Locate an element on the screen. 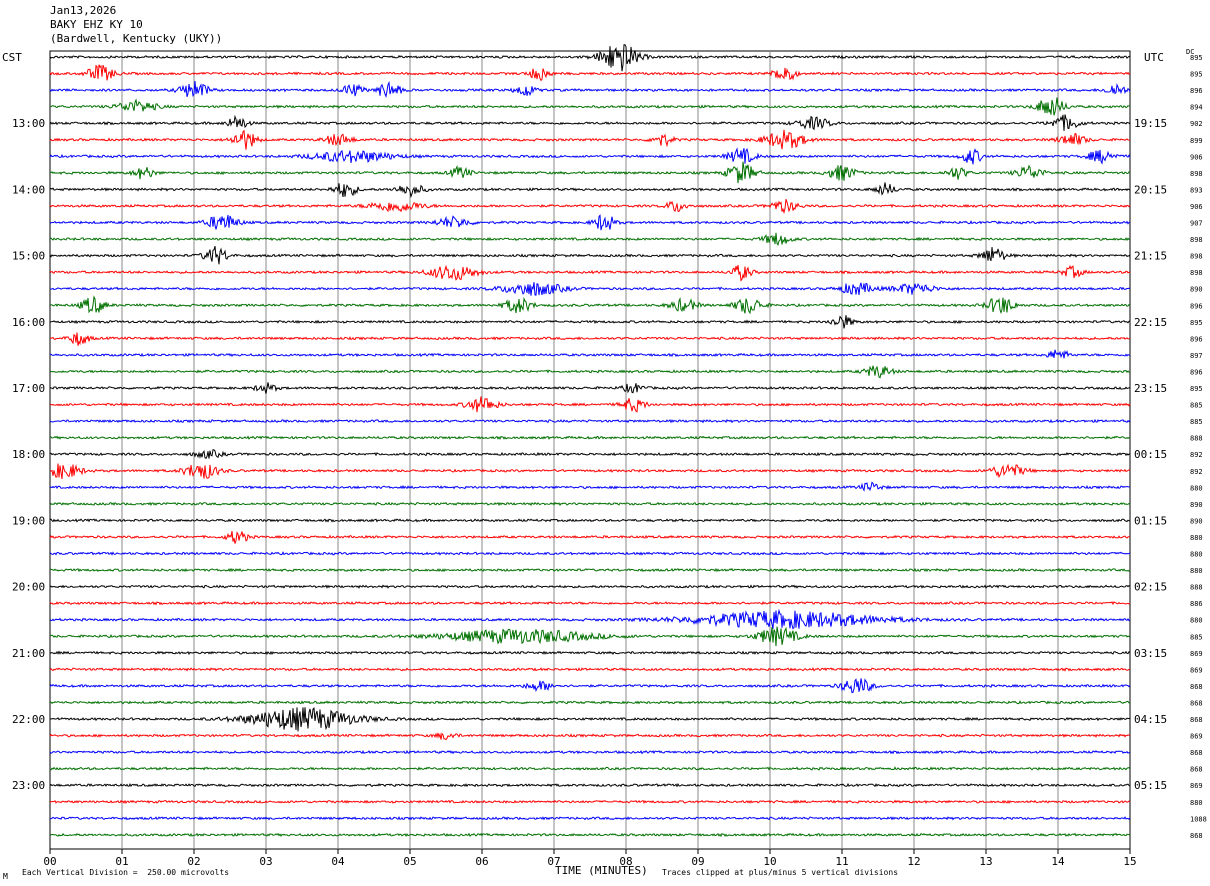 The image size is (1210, 886). left-hour-label: 15:00 is located at coordinates (28, 256).